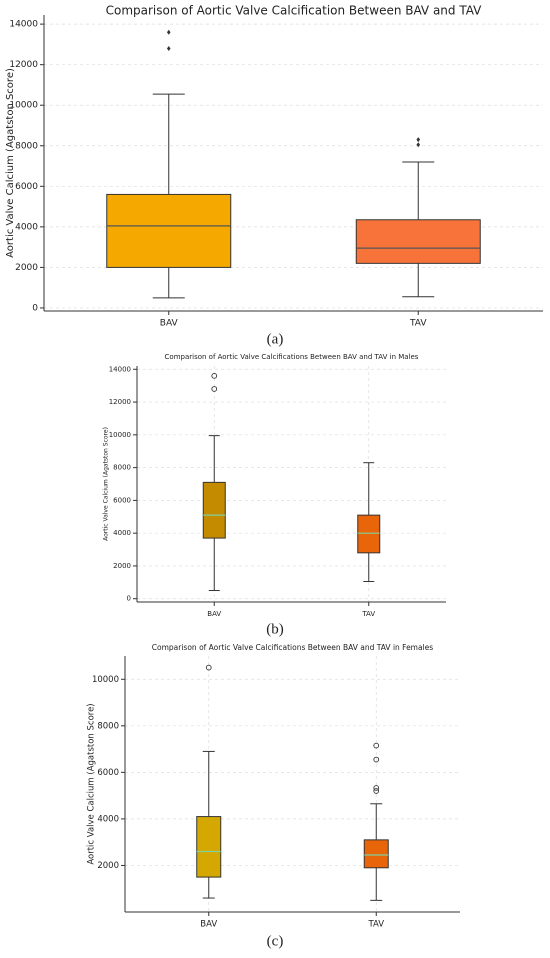  Describe the element at coordinates (275, 629) in the screenshot. I see `caption: (b)` at that location.